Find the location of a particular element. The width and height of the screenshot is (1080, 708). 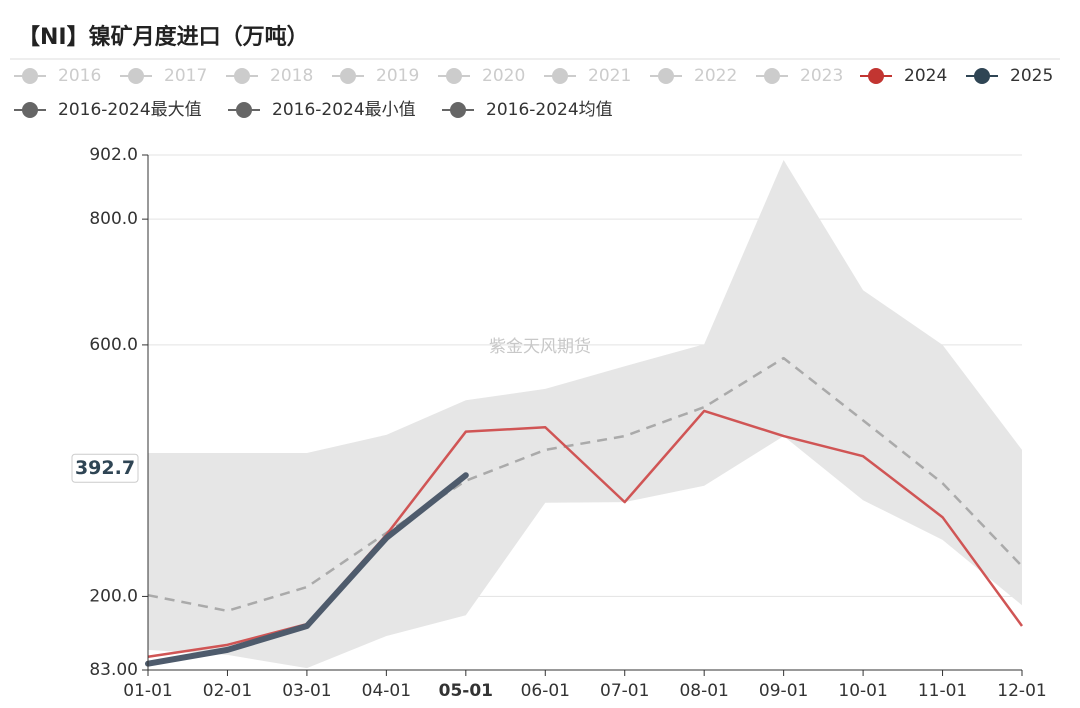

legend-label: 2023 is located at coordinates (821, 76).